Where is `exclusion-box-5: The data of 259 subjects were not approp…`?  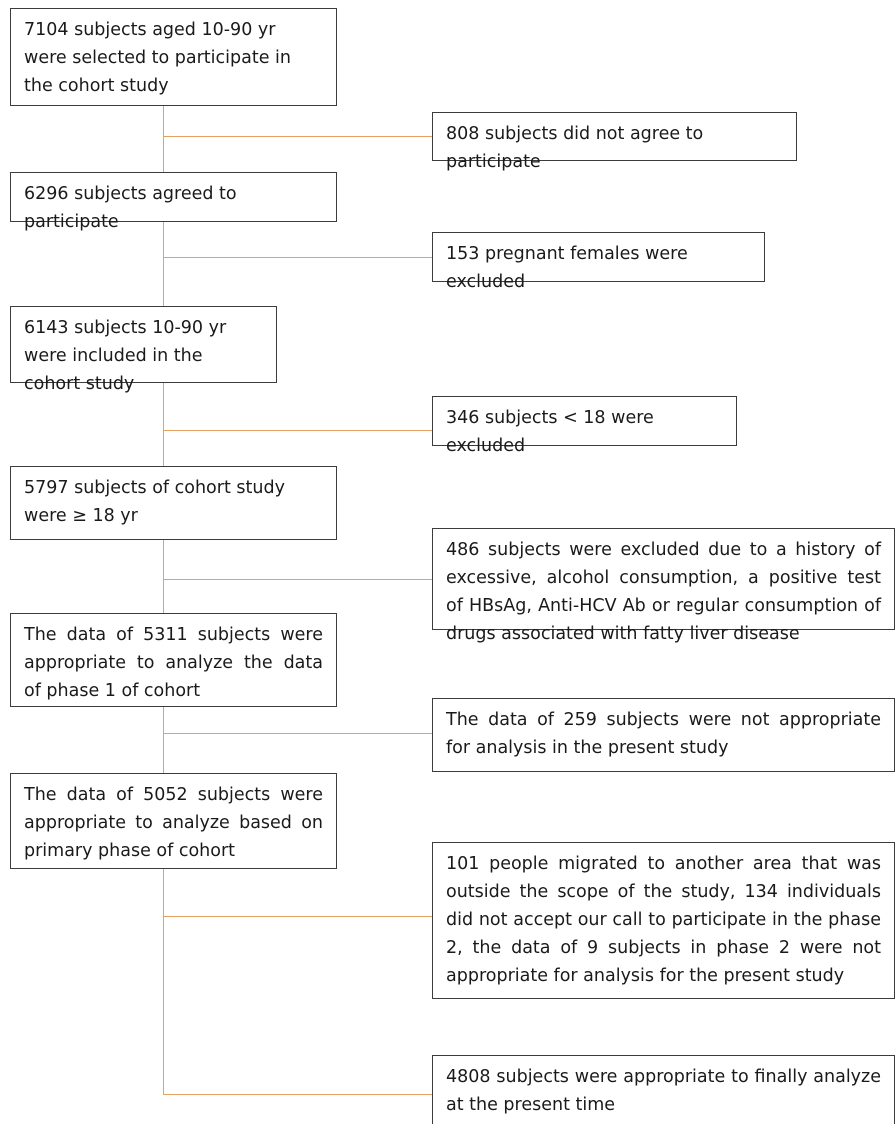
exclusion-box-5: The data of 259 subjects were not approp… is located at coordinates (663, 735).